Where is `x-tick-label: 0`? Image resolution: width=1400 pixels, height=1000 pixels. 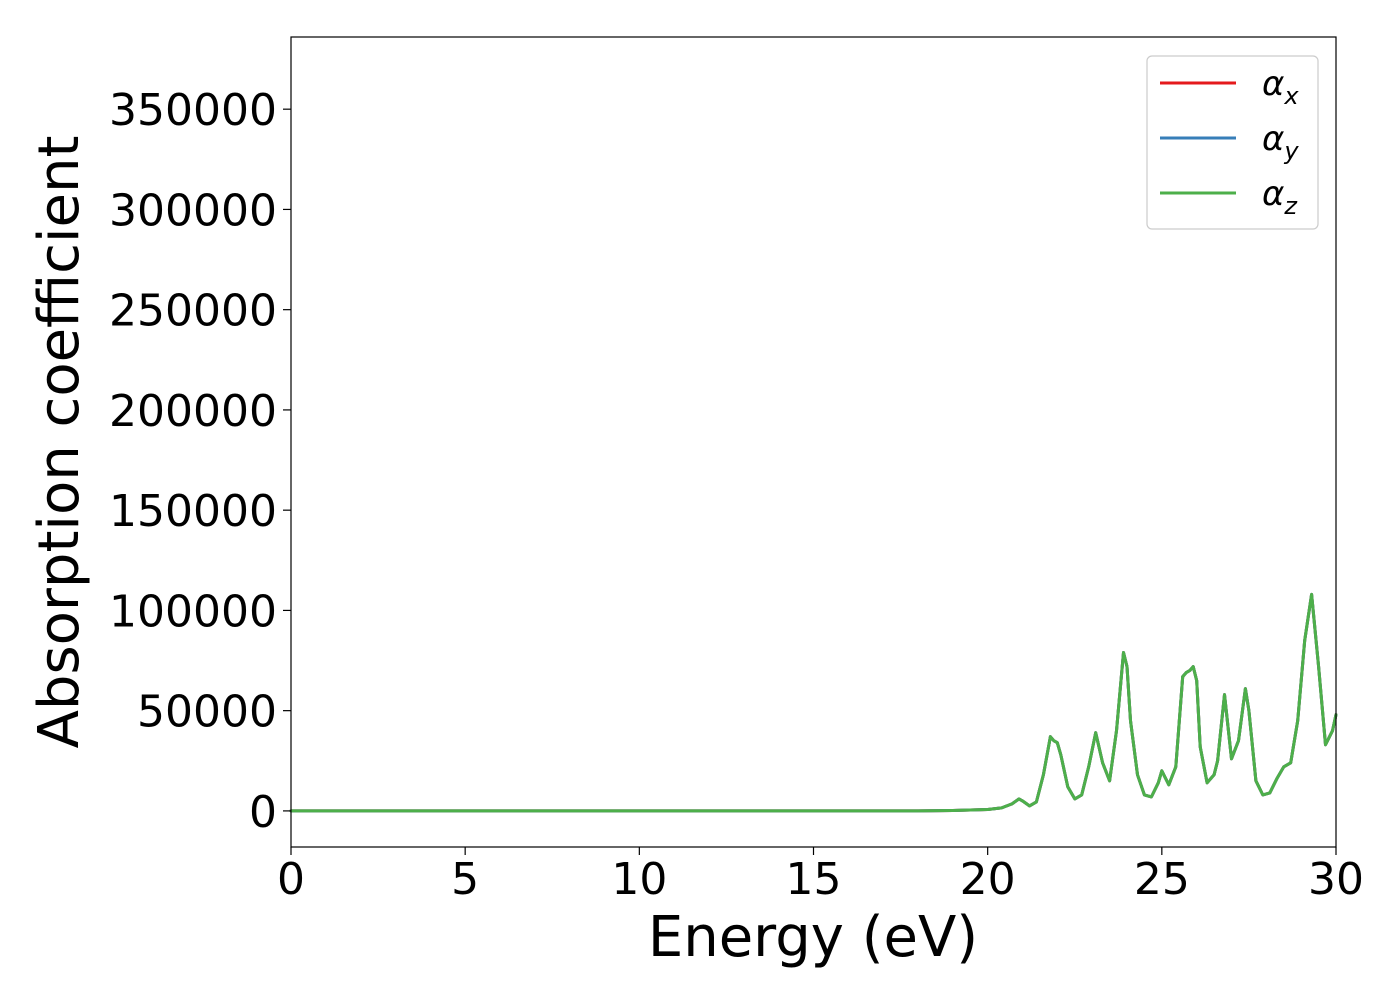 x-tick-label: 0 is located at coordinates (291, 879).